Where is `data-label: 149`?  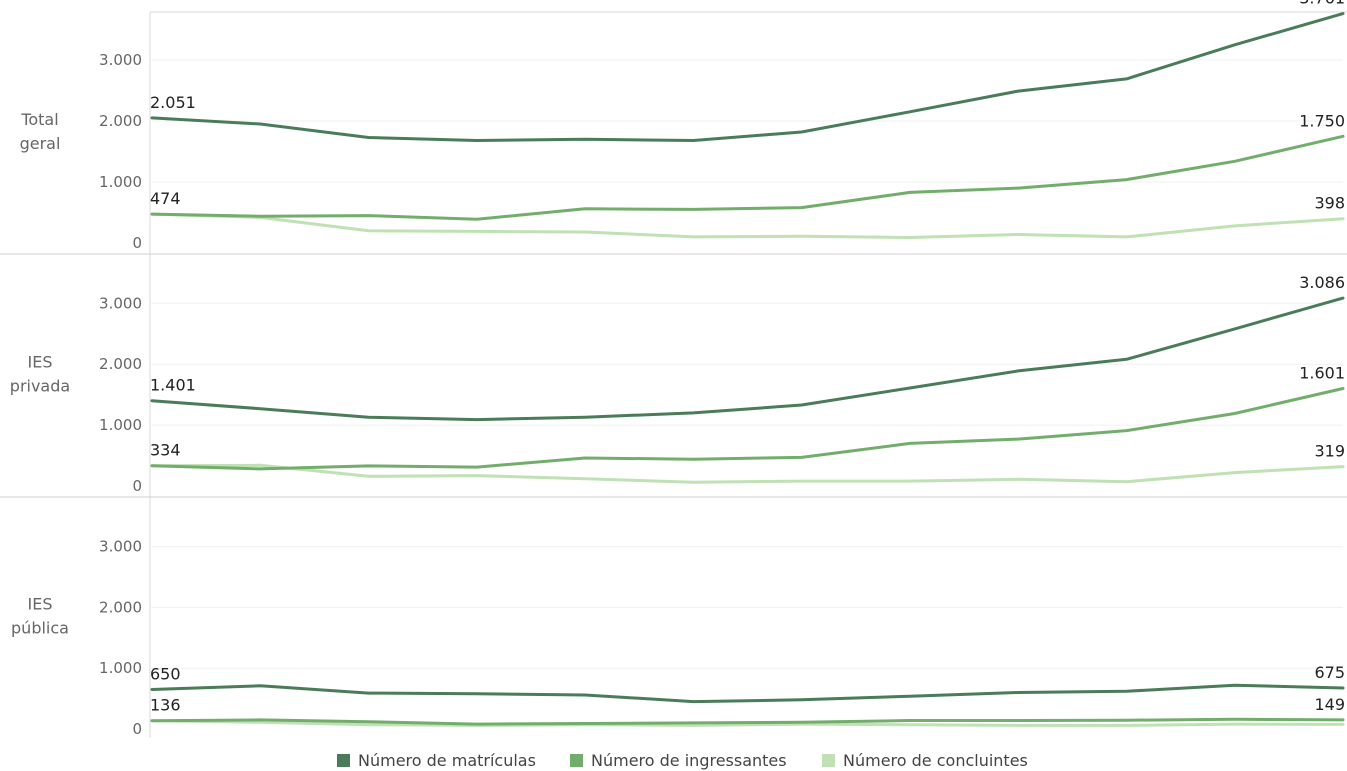
data-label: 149 is located at coordinates (1329, 704).